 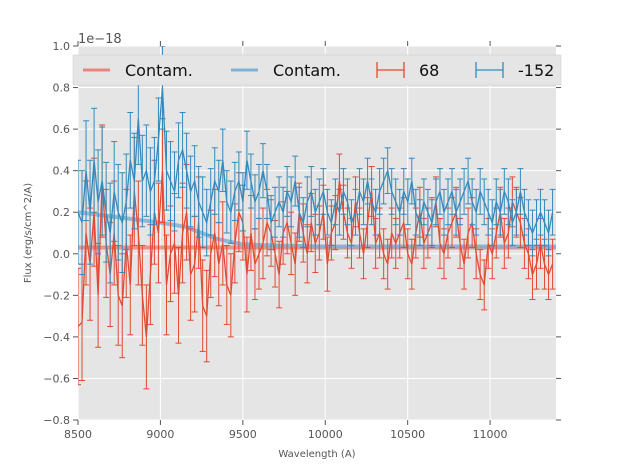 I want to click on x-tick-label: 9500, so click(x=243, y=434).